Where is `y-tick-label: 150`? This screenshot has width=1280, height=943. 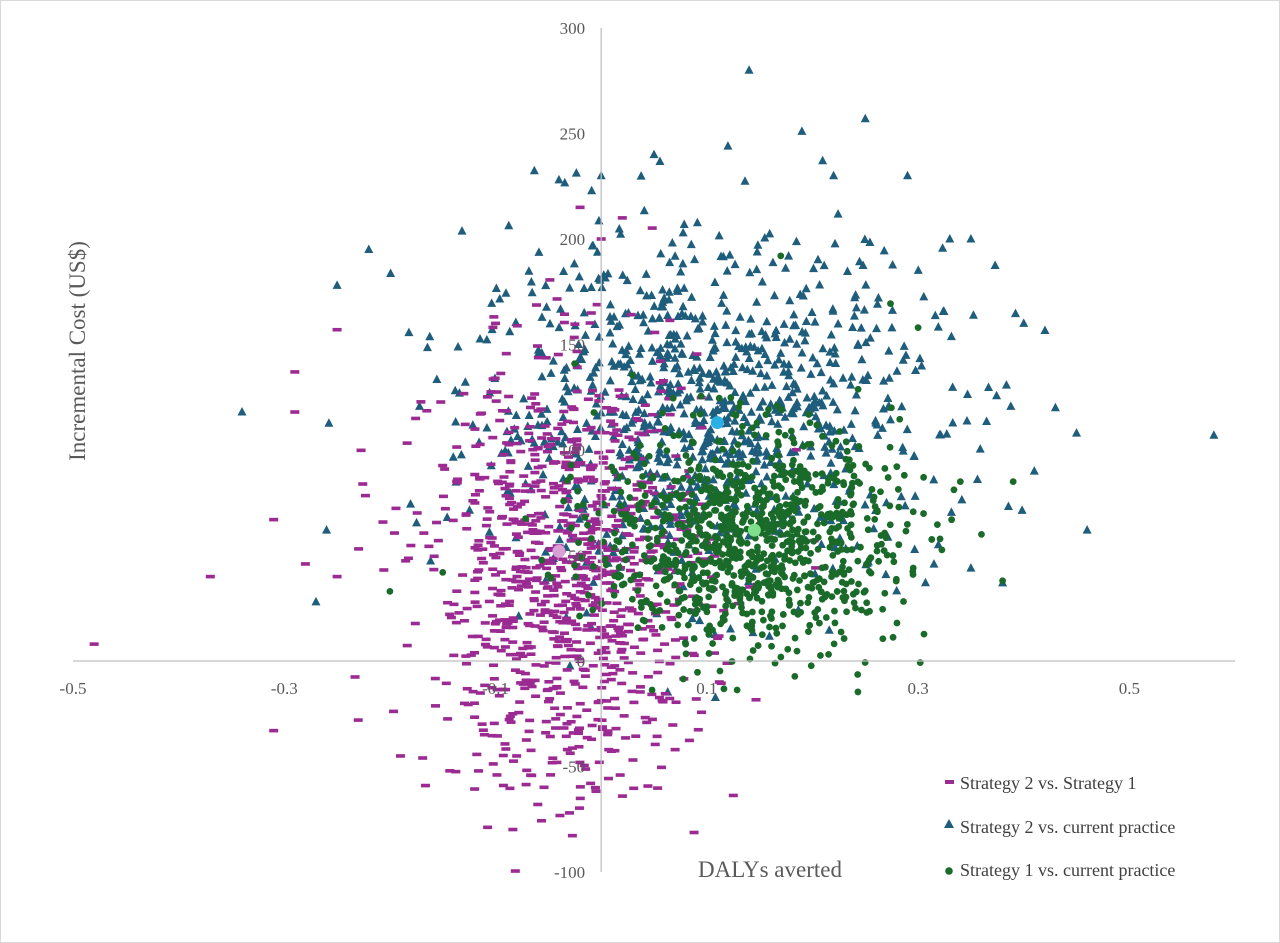 y-tick-label: 150 is located at coordinates (573, 345).